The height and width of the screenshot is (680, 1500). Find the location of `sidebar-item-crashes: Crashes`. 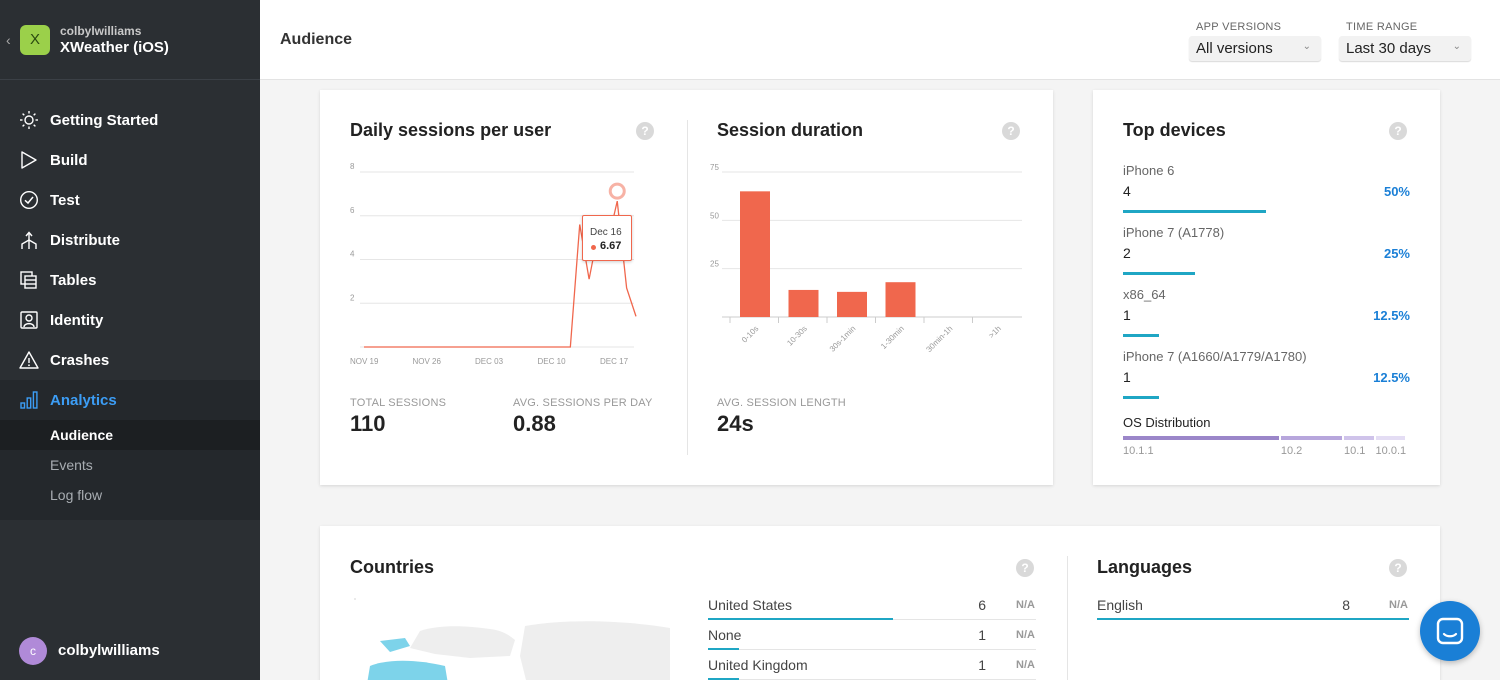

sidebar-item-crashes: Crashes is located at coordinates (130, 360).